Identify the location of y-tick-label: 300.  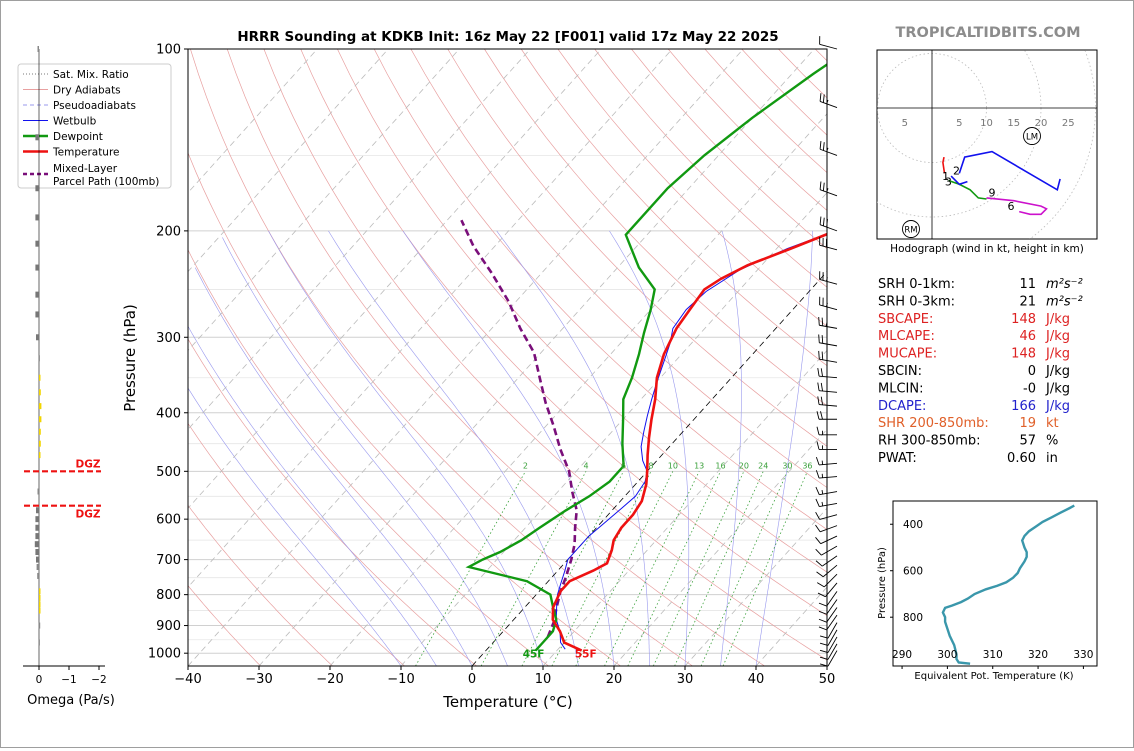
(168, 338).